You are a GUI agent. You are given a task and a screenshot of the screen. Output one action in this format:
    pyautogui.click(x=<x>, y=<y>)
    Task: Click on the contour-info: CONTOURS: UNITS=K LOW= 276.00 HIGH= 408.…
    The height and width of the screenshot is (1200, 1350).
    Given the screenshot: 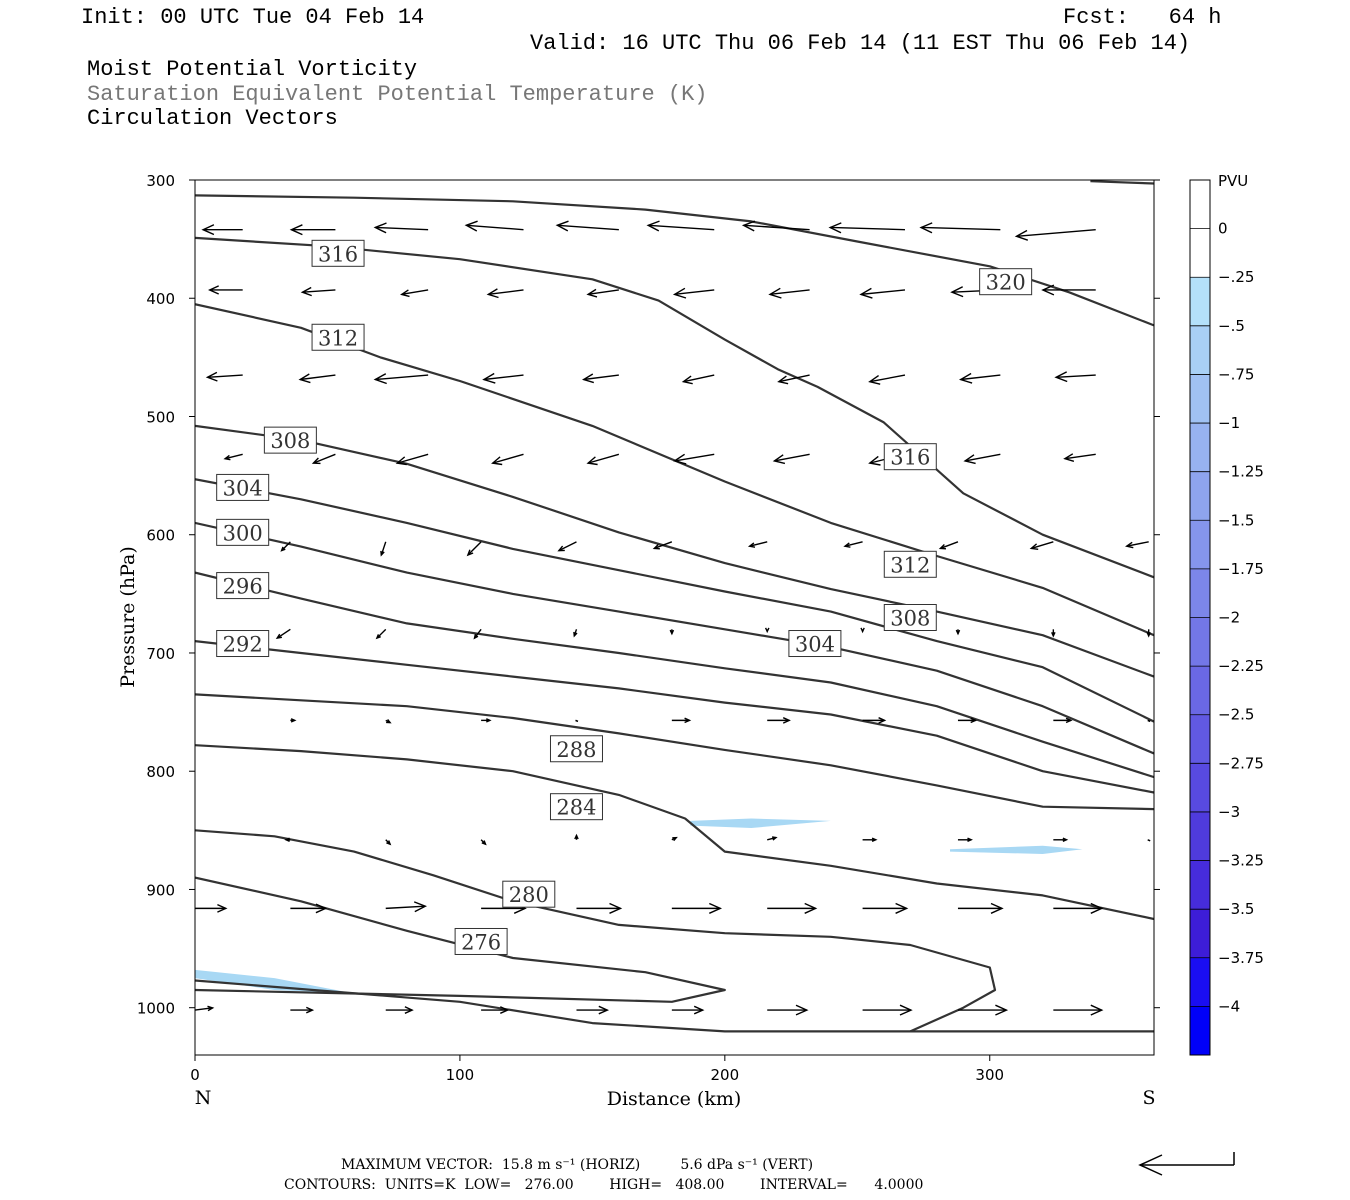 What is the action you would take?
    pyautogui.click(x=604, y=1185)
    